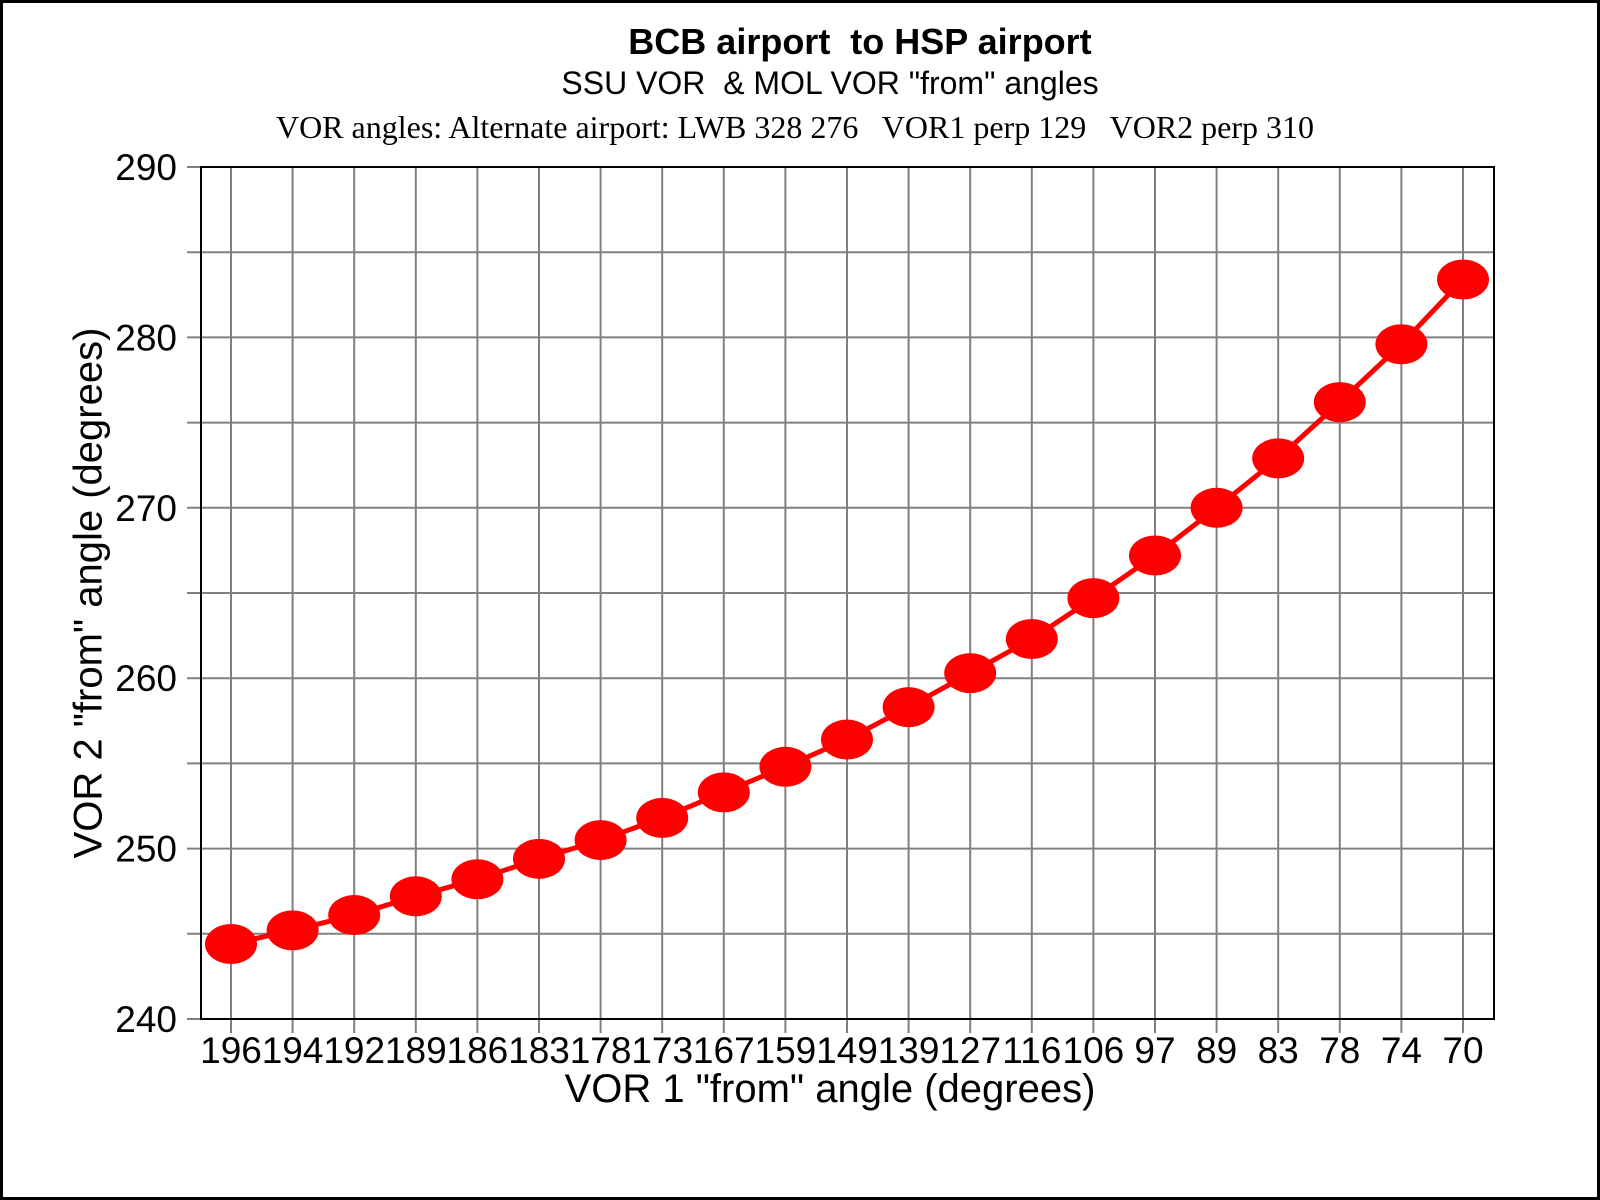  I want to click on x-tick-label: 116, so click(1031, 1050).